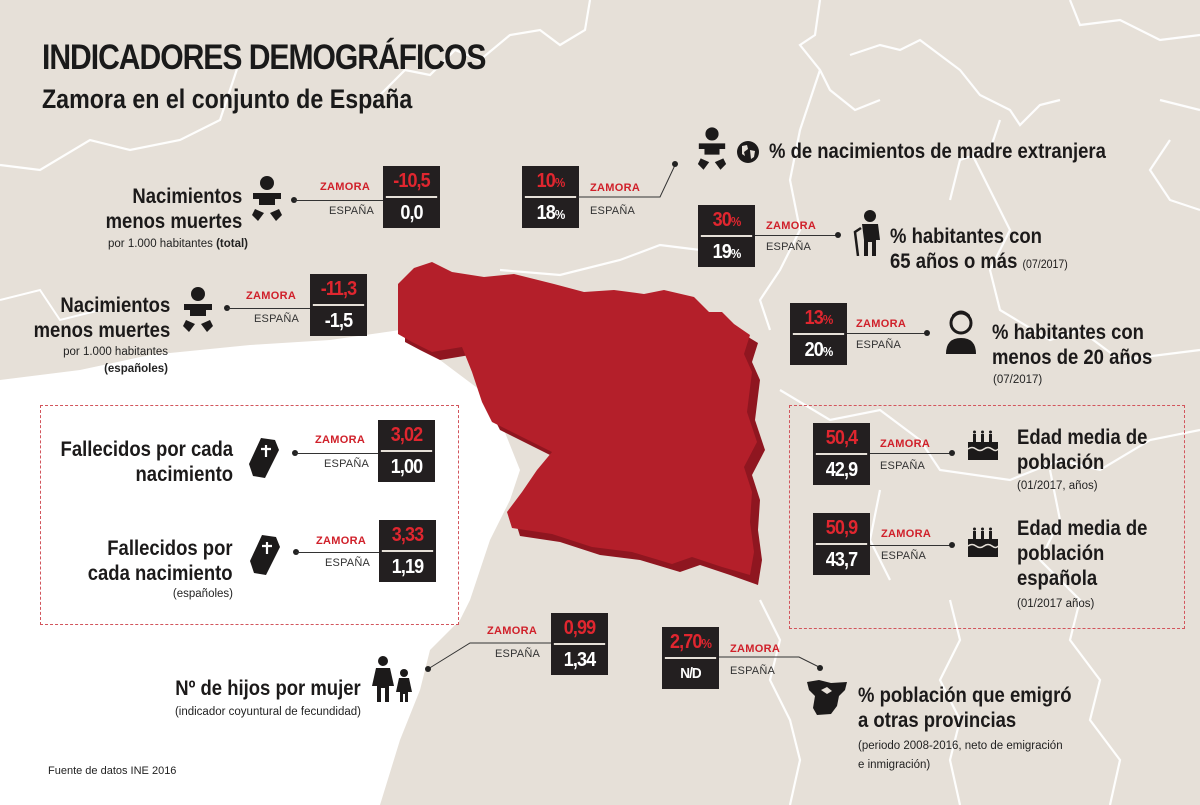  I want to click on zamora-value: -11,3, so click(338, 290).